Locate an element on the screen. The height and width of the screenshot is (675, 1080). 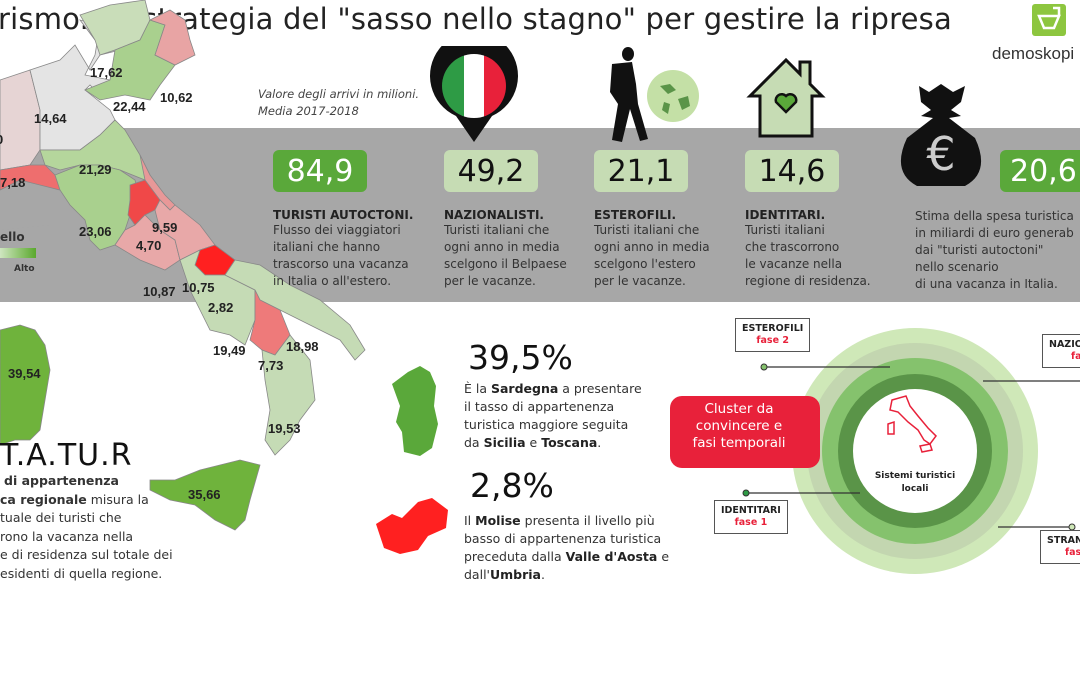
euro-money-bag-icon: € is located at coordinates (941, 135).